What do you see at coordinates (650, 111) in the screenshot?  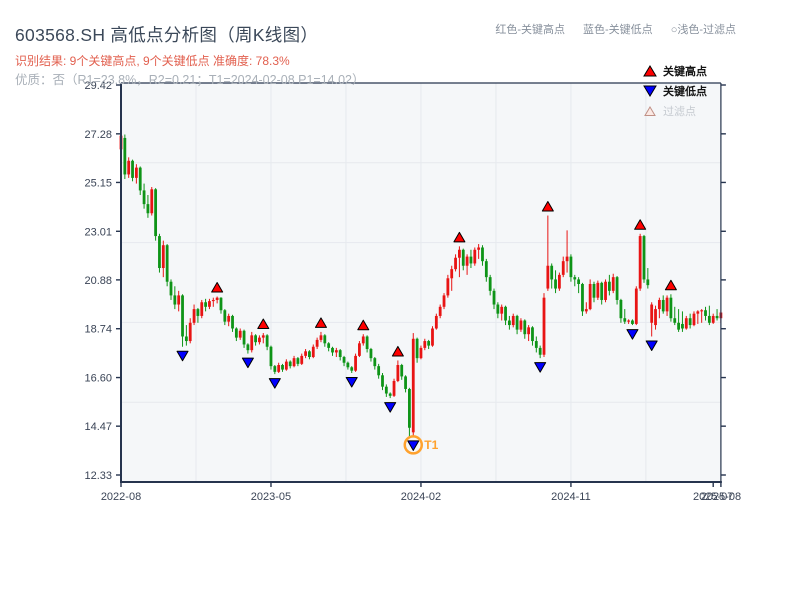 I see `triangle-up-pale-icon` at bounding box center [650, 111].